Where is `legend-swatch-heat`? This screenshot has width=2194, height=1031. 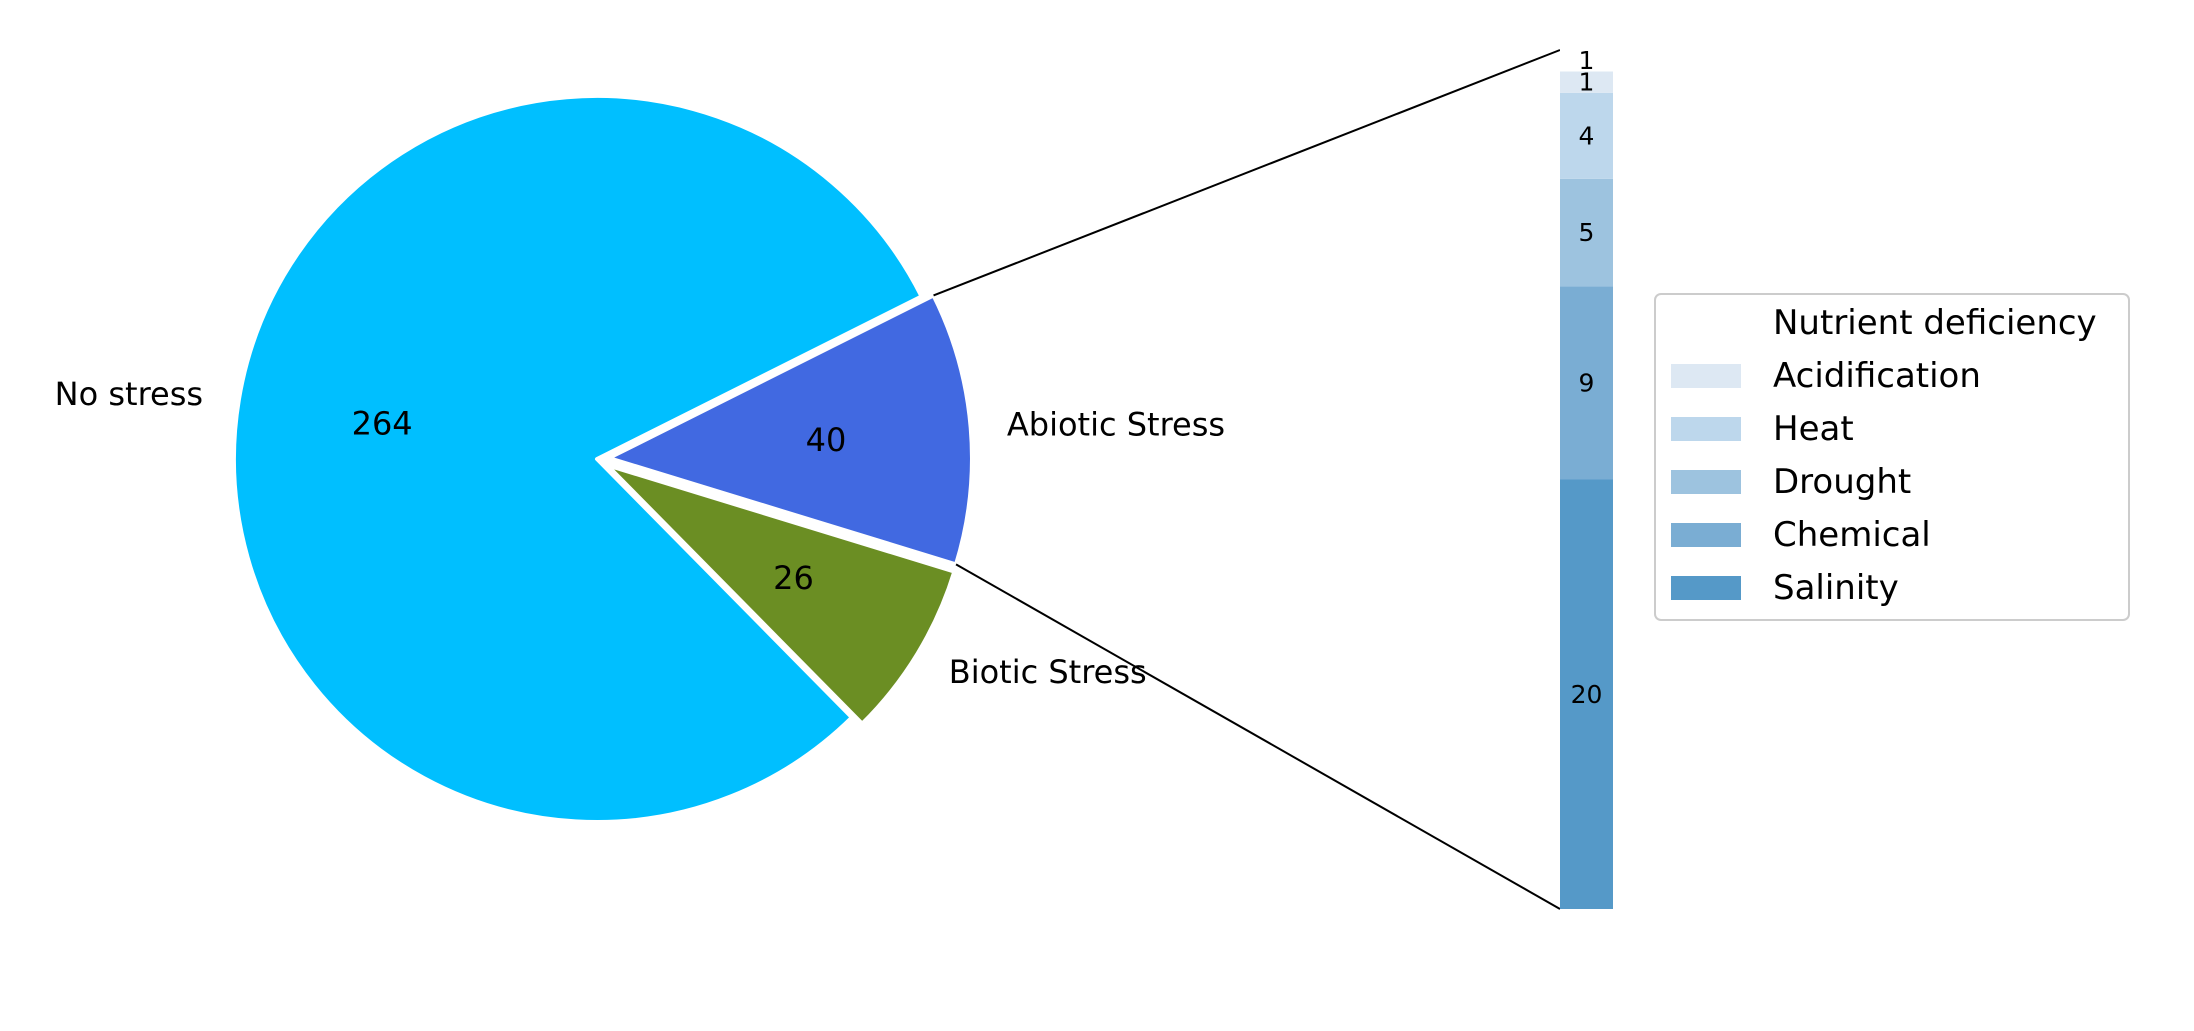
legend-swatch-heat is located at coordinates (1706, 429).